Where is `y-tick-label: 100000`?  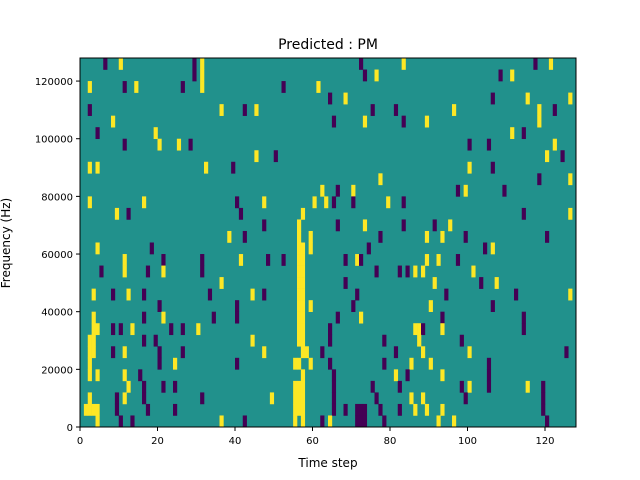 y-tick-label: 100000 is located at coordinates (54, 140).